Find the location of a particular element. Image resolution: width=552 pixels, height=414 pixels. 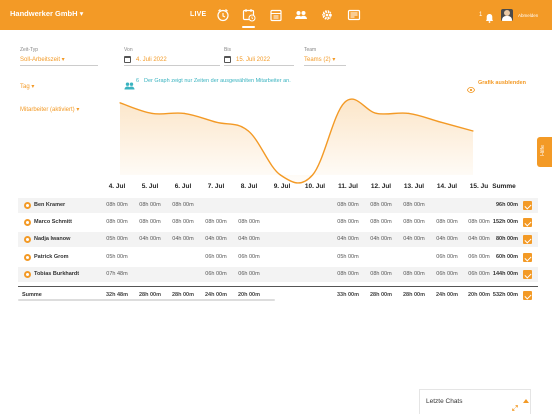

clock-icon is located at coordinates (223, 15).